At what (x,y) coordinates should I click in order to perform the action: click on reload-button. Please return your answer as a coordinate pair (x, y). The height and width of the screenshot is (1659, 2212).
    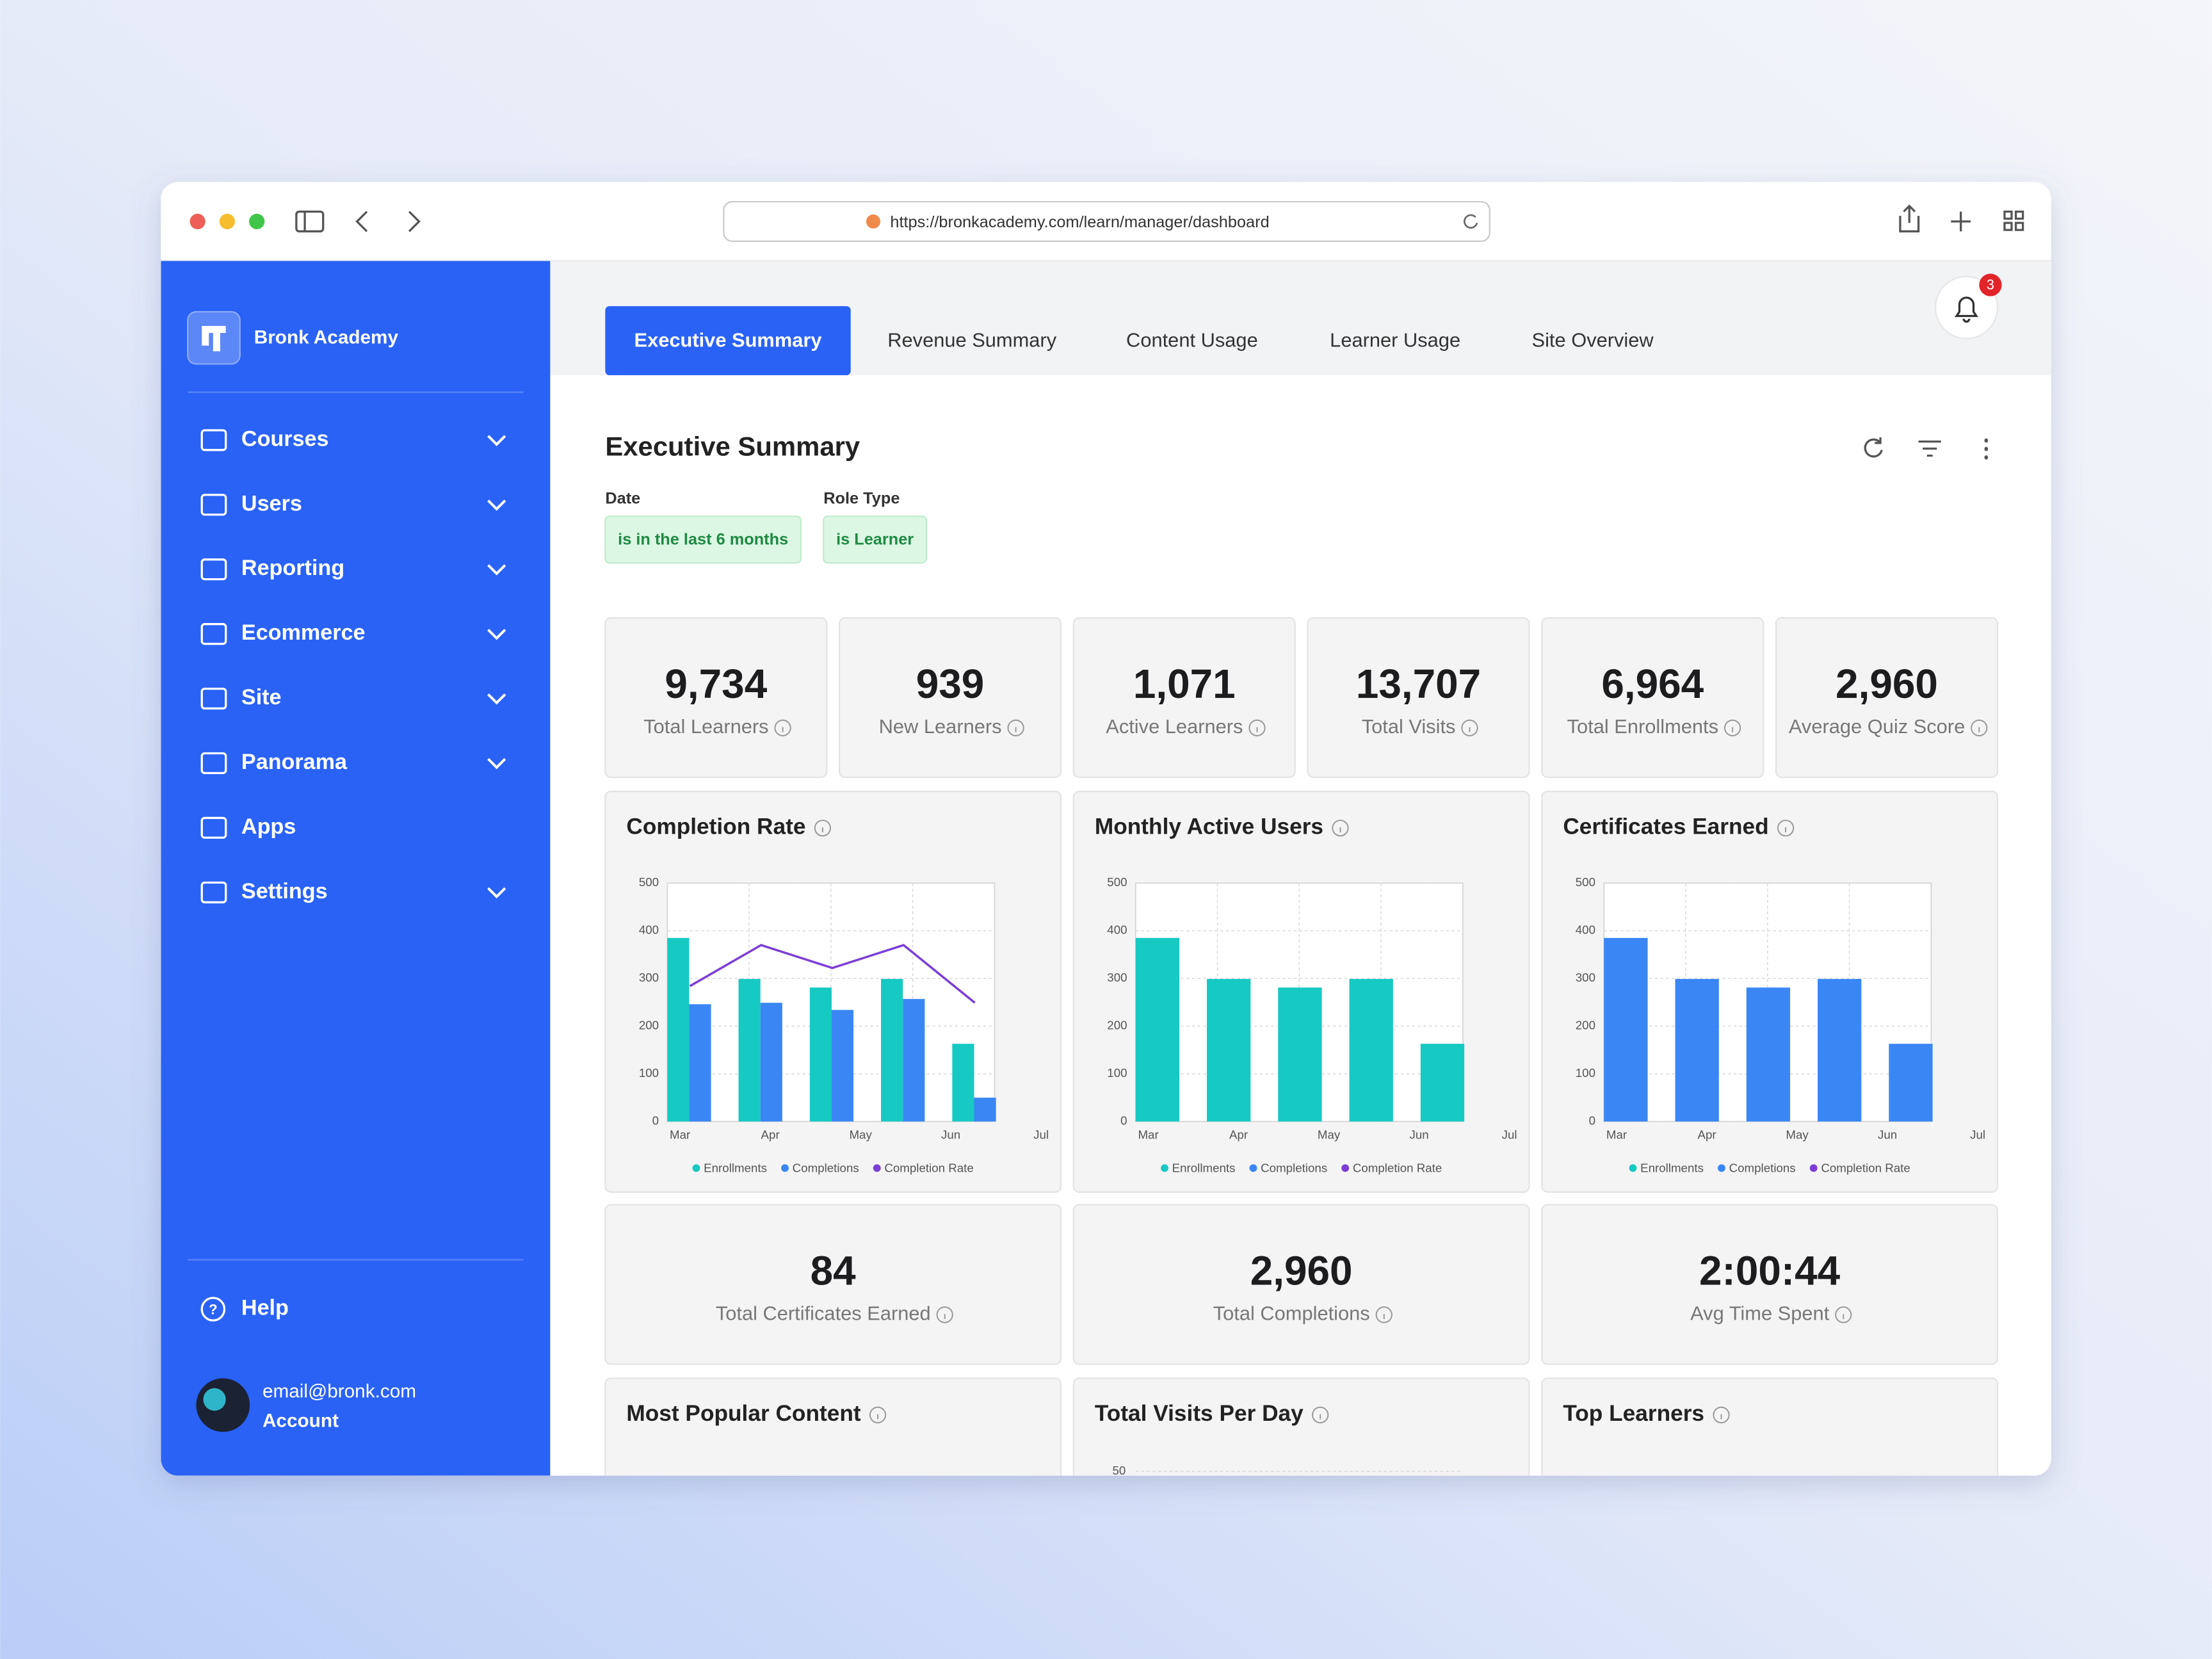
    Looking at the image, I should click on (1471, 221).